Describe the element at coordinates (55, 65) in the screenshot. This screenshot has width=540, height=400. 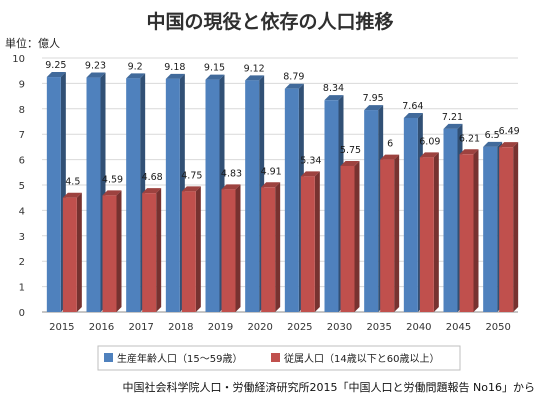
I see `data-label-working-age: 9.25` at that location.